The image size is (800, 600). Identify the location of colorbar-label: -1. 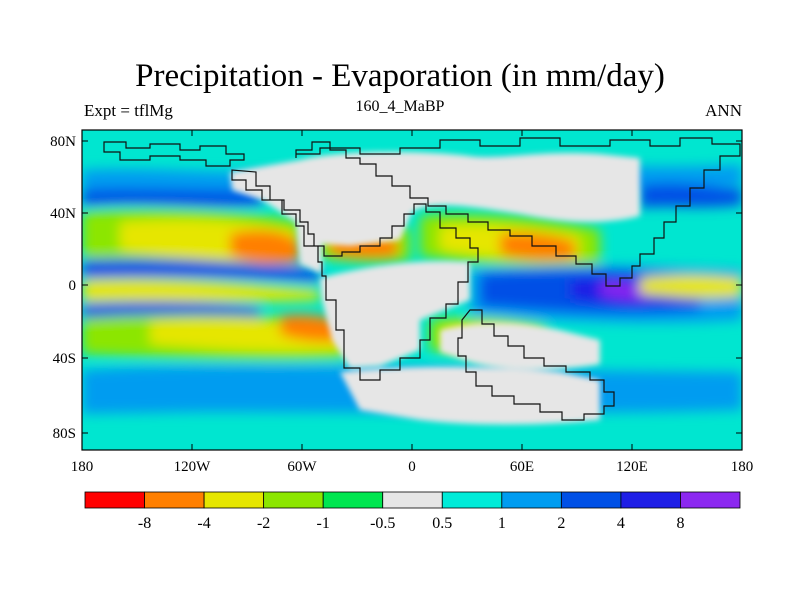
(323, 523).